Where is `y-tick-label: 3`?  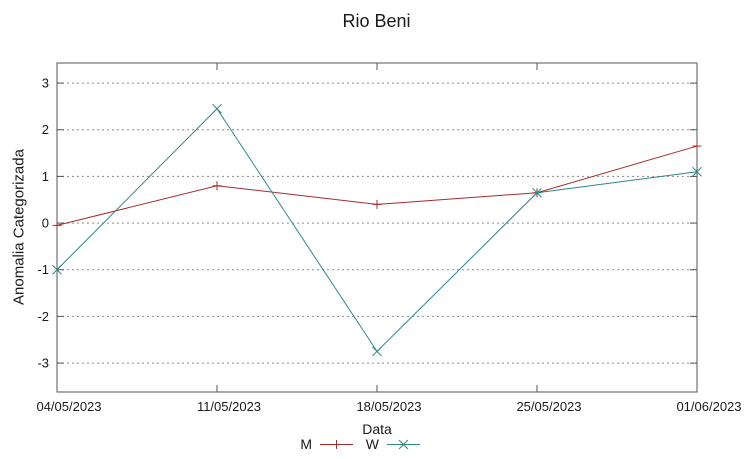
y-tick-label: 3 is located at coordinates (45, 83).